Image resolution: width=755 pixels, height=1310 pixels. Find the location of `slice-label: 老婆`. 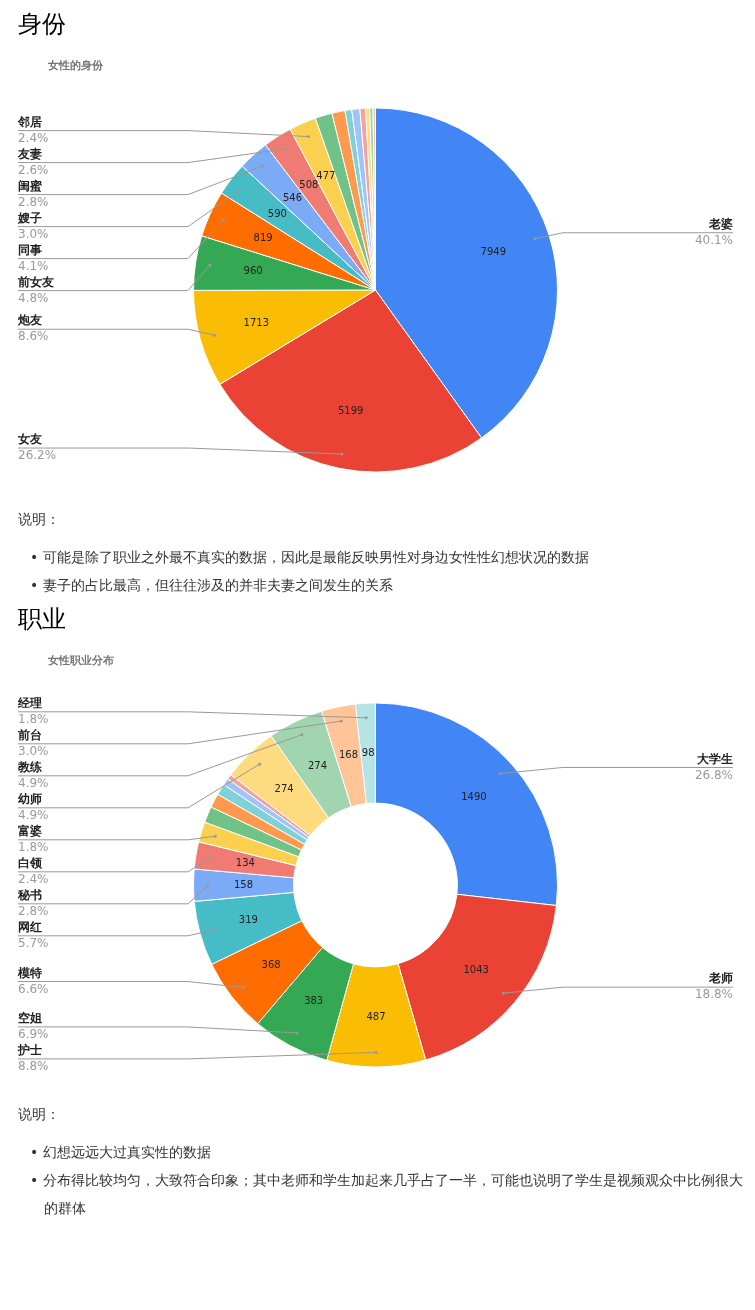

slice-label: 老婆 is located at coordinates (720, 223).